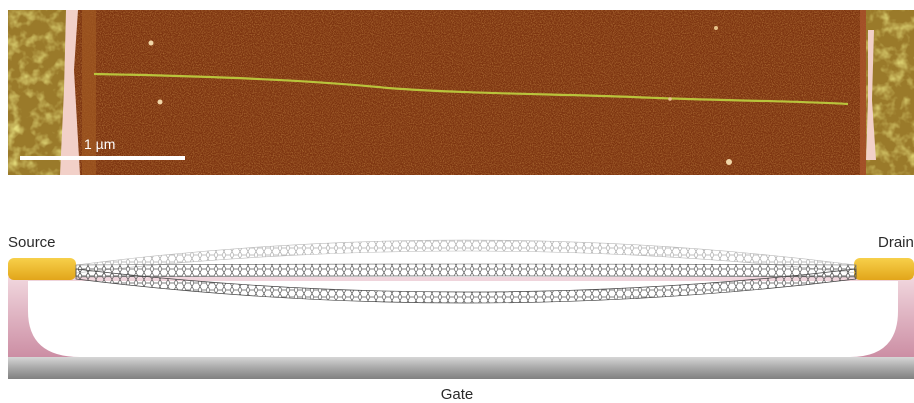  What do you see at coordinates (887, 92) in the screenshot?
I see `right-electrode-region` at bounding box center [887, 92].